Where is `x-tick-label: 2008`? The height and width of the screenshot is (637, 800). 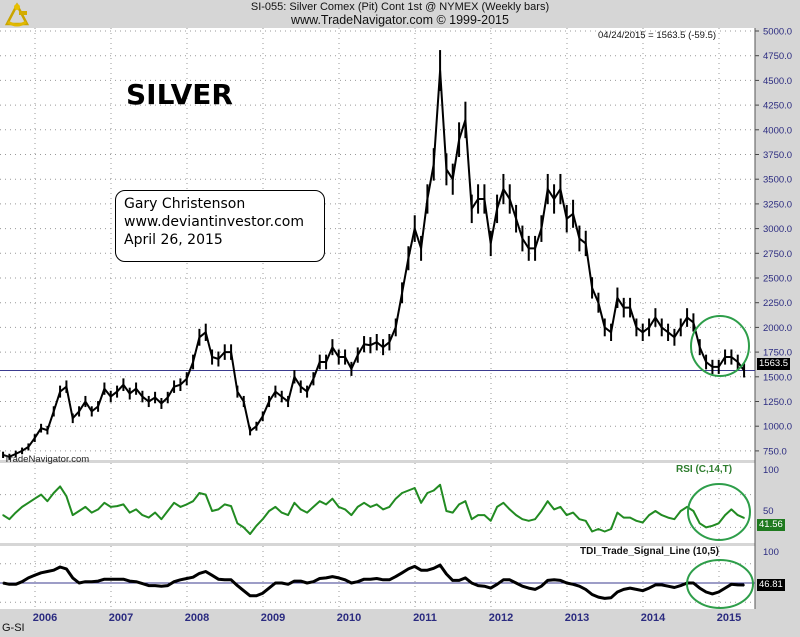 x-tick-label: 2008 is located at coordinates (197, 618).